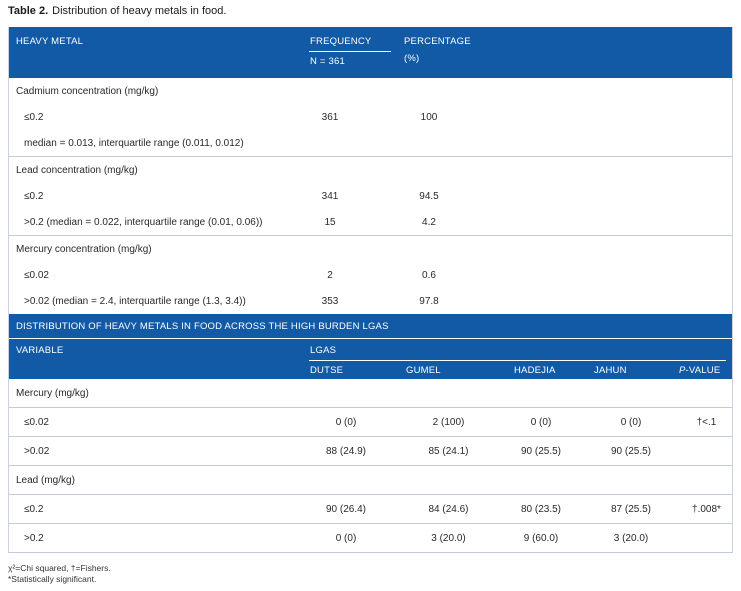 Image resolution: width=741 pixels, height=591 pixels. What do you see at coordinates (429, 117) in the screenshot?
I see `percentage-value: 100` at bounding box center [429, 117].